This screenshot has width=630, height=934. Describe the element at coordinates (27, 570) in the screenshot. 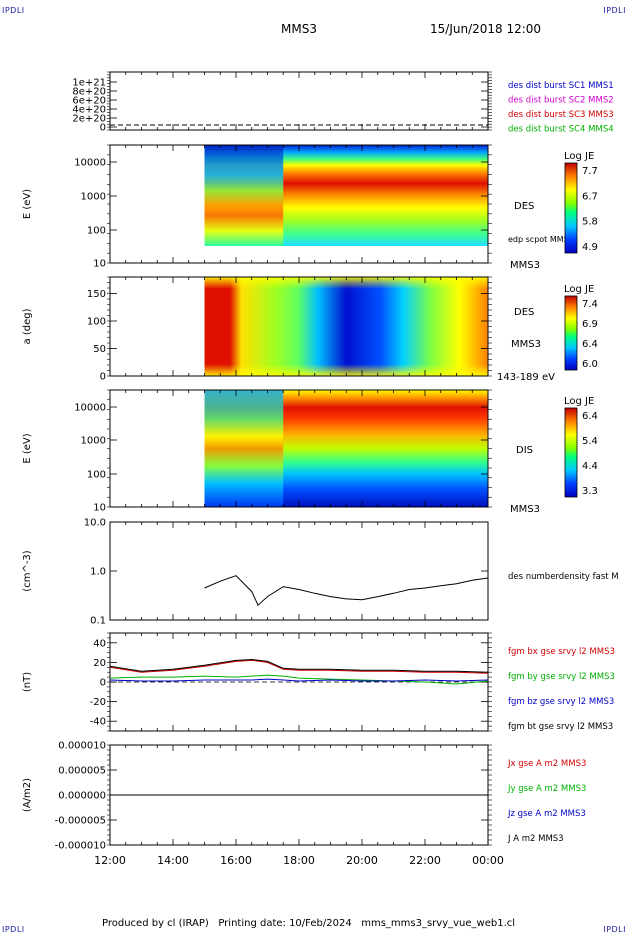

I see `density-panel-y-axis-label: (cm^-3)` at that location.